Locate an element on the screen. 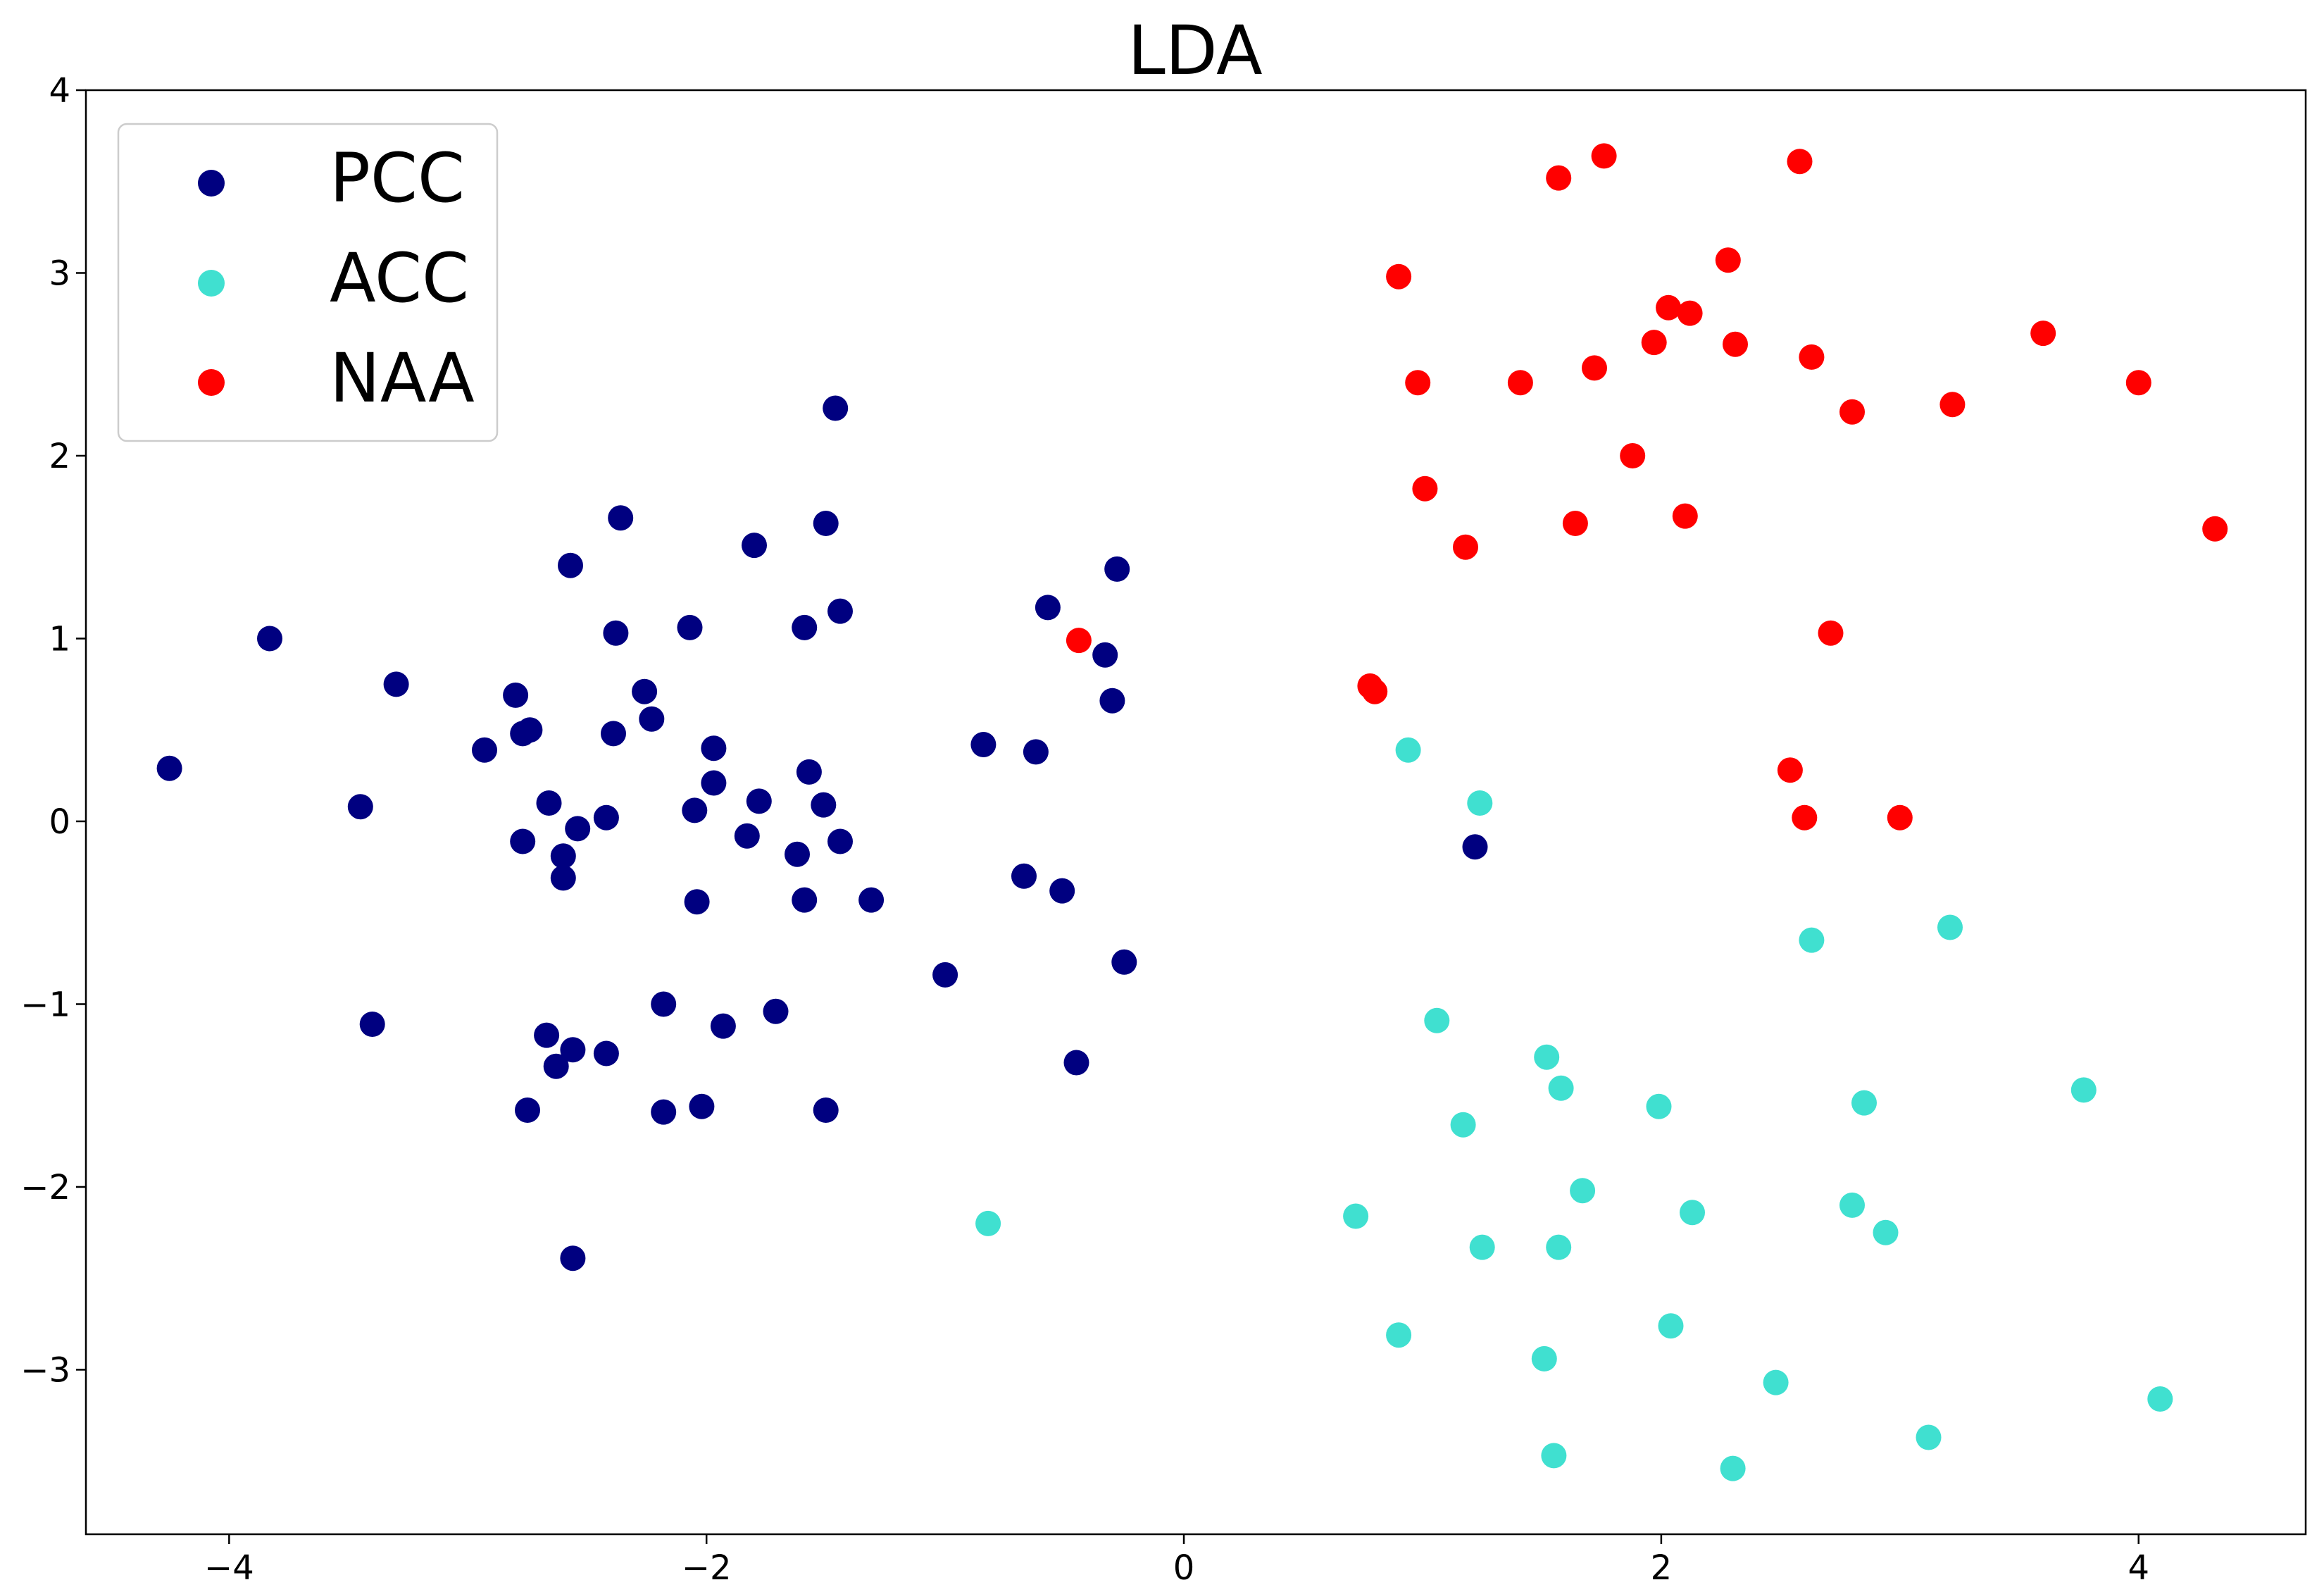 This screenshot has height=1592, width=2324. x-tick-label: 0 is located at coordinates (1184, 1568).